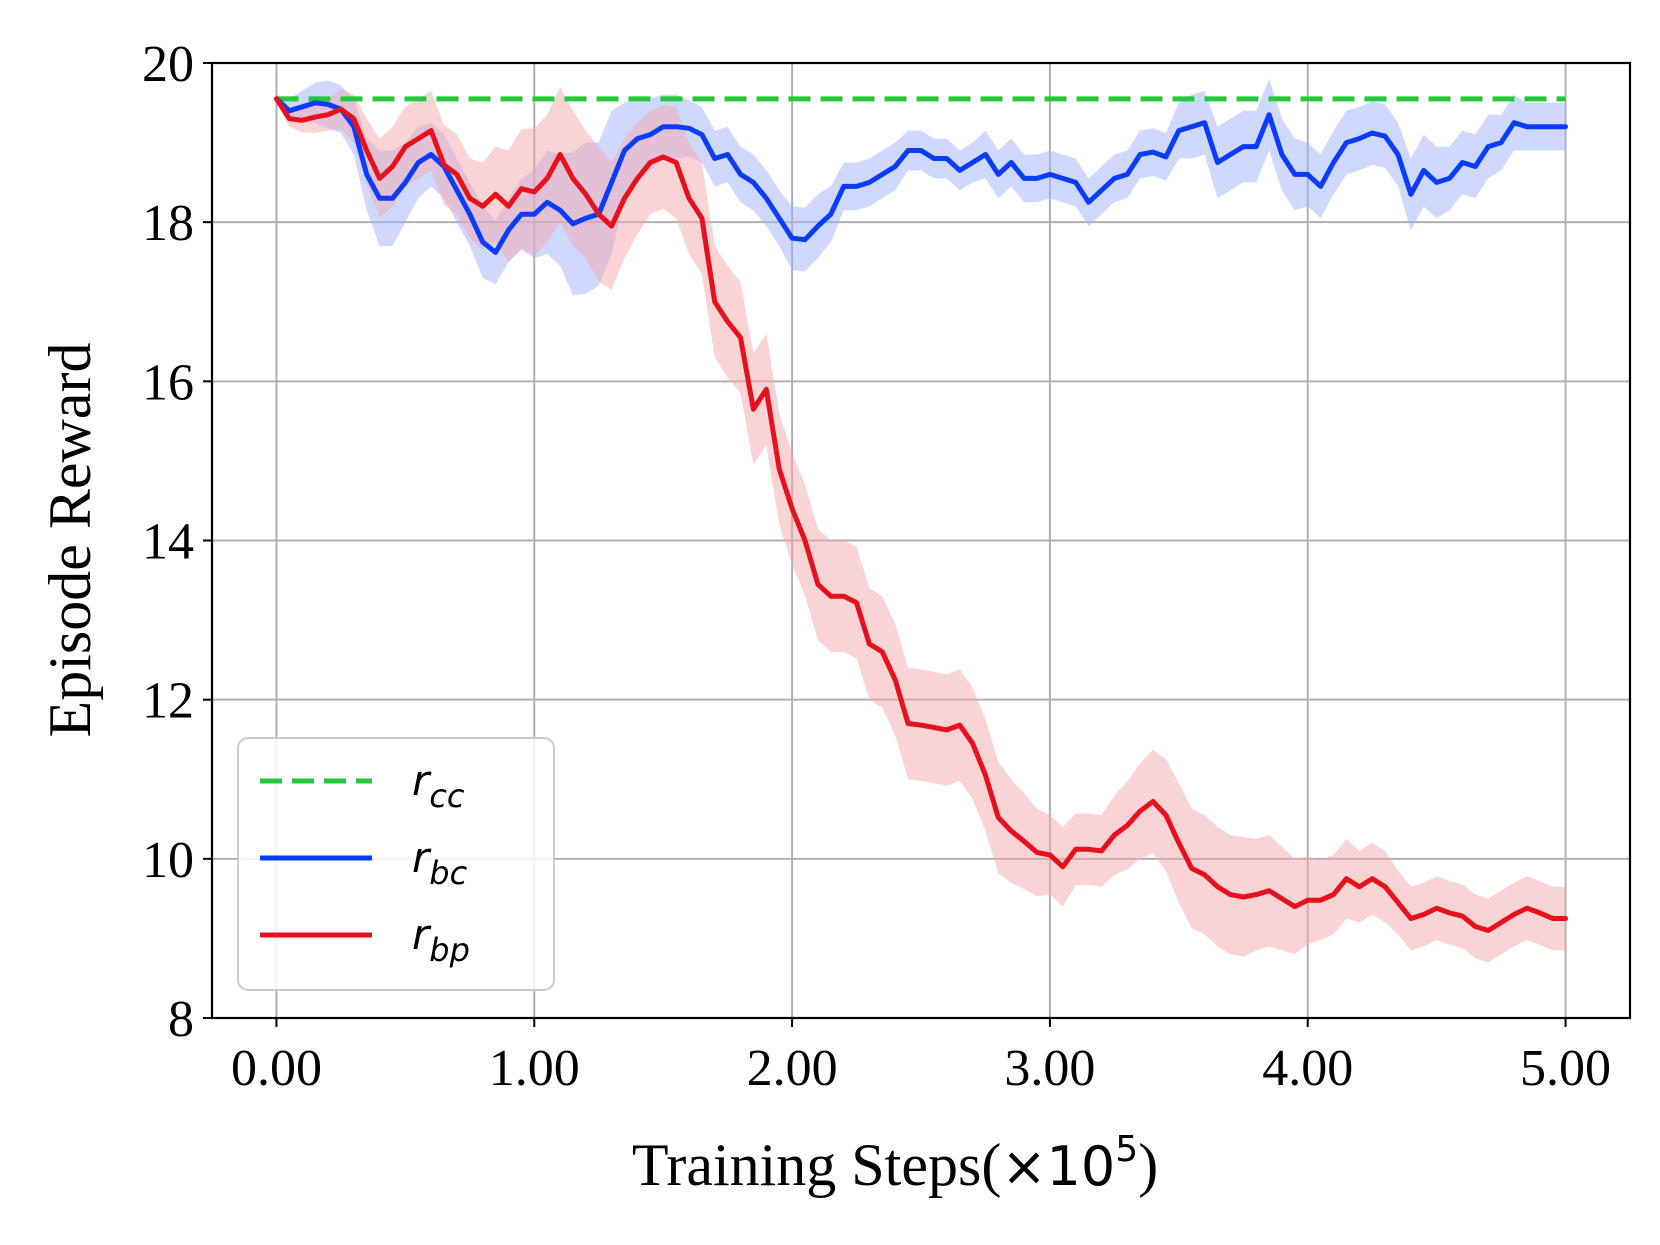  I want to click on x-tick-label: 5.00, so click(1565, 1068).